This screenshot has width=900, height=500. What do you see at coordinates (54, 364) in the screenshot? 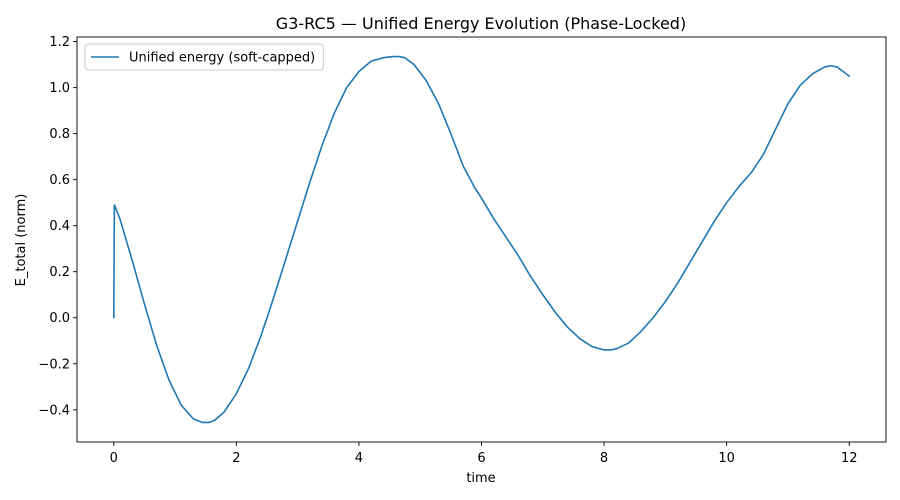
I see `y-tick-label: −0.2` at bounding box center [54, 364].